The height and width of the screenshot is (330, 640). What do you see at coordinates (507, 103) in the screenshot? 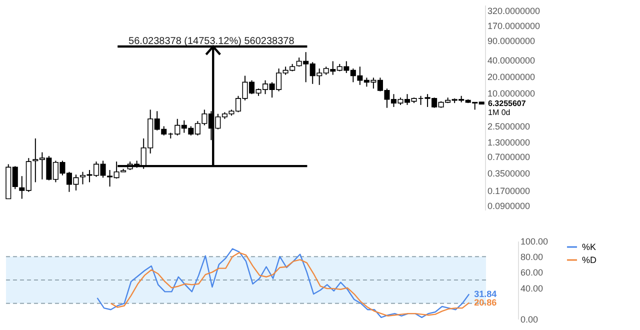
I see `text: 6.3255607` at bounding box center [507, 103].